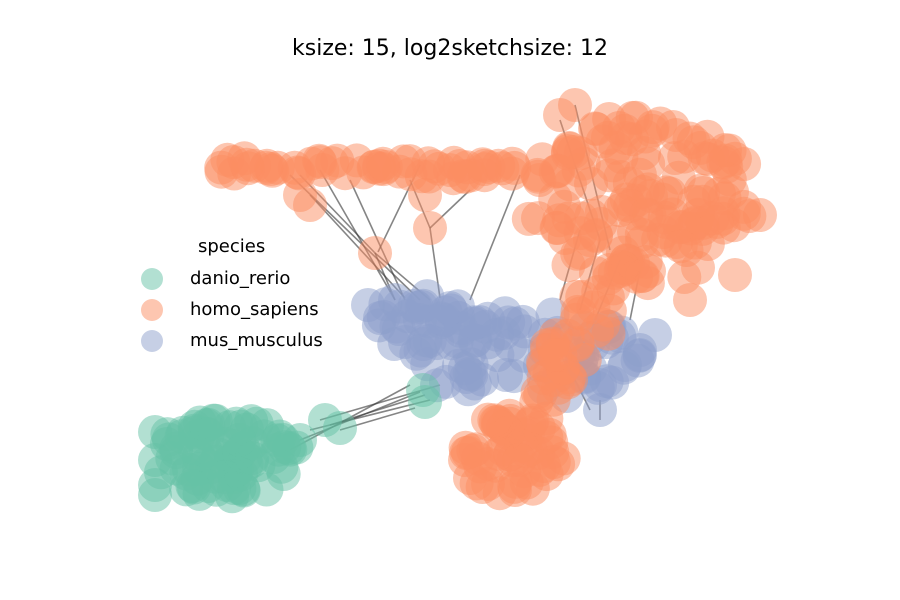  Describe the element at coordinates (450, 48) in the screenshot. I see `plot-title: ksize: 15, log2sketchsize: 12` at that location.